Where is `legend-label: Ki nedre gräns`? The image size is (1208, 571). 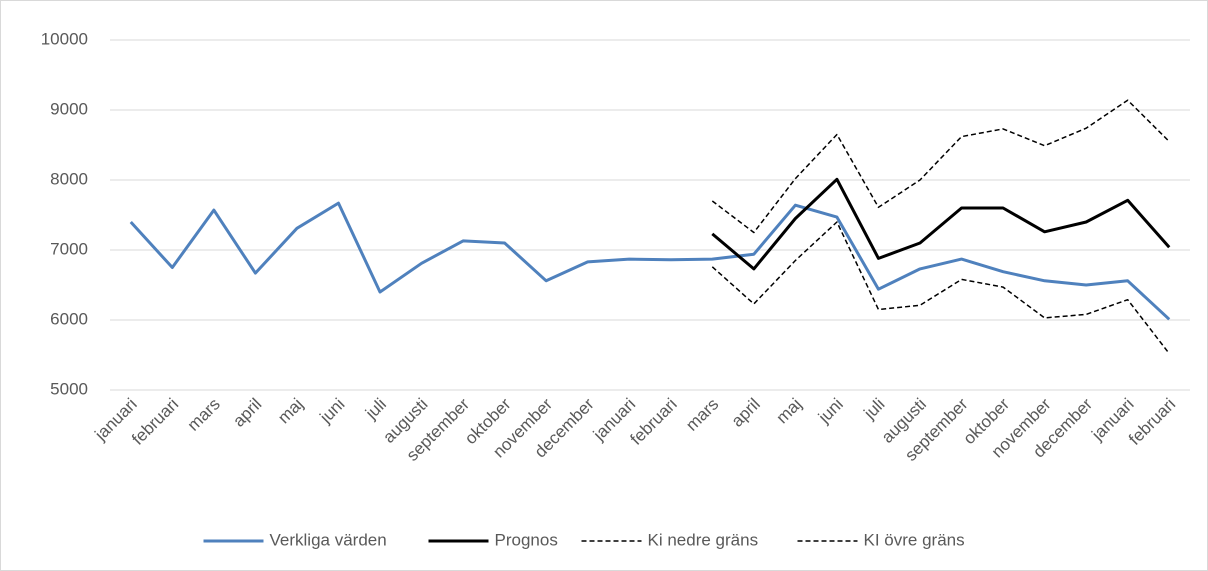
legend-label: Ki nedre gräns is located at coordinates (703, 539).